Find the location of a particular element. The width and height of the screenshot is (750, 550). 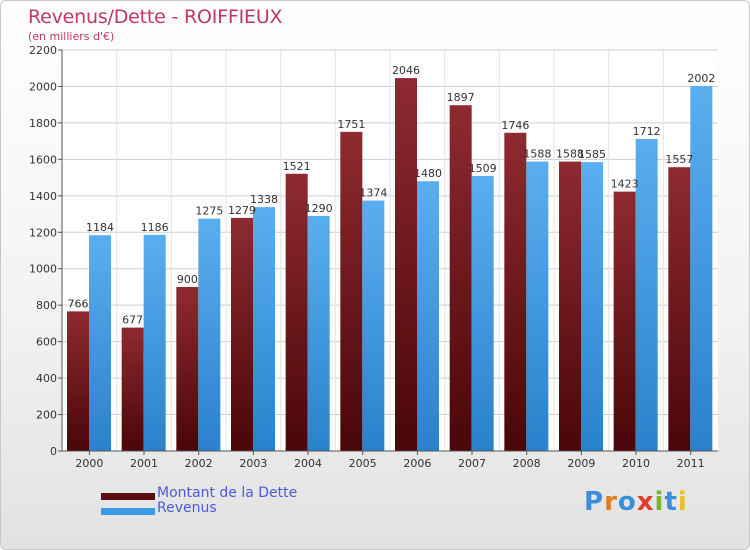

data-label-debt: 677 is located at coordinates (132, 320).